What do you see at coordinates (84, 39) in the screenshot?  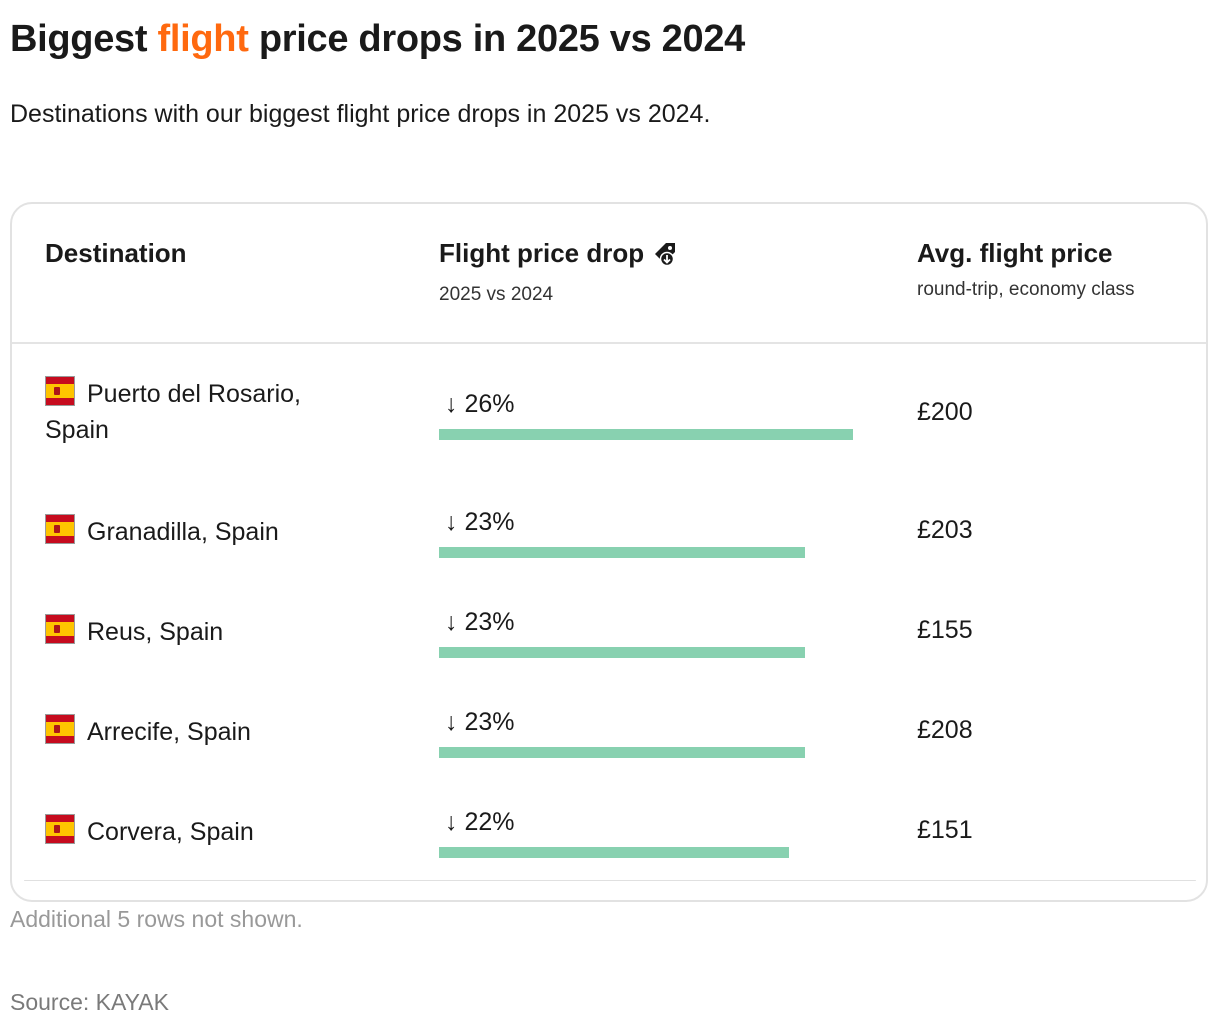 I see `title-prefix: Biggest` at bounding box center [84, 39].